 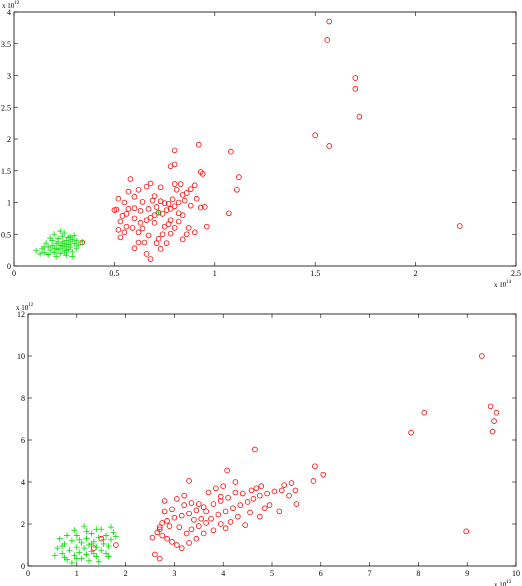 What do you see at coordinates (114, 273) in the screenshot?
I see `x-tick-label: 0.5` at bounding box center [114, 273].